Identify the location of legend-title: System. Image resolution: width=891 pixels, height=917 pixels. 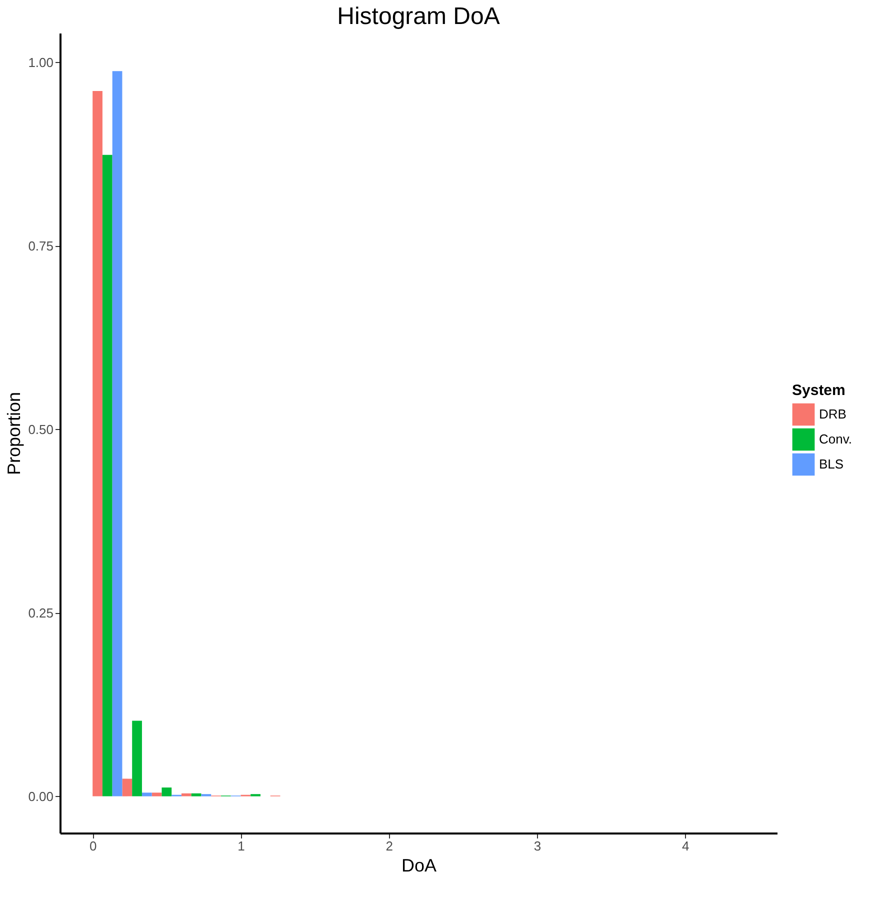
(819, 390).